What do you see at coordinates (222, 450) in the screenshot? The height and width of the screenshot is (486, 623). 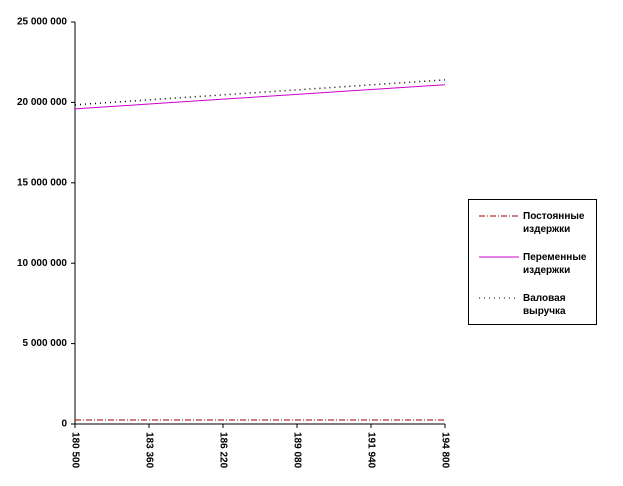 I see `x-tick-label: 186 220` at bounding box center [222, 450].